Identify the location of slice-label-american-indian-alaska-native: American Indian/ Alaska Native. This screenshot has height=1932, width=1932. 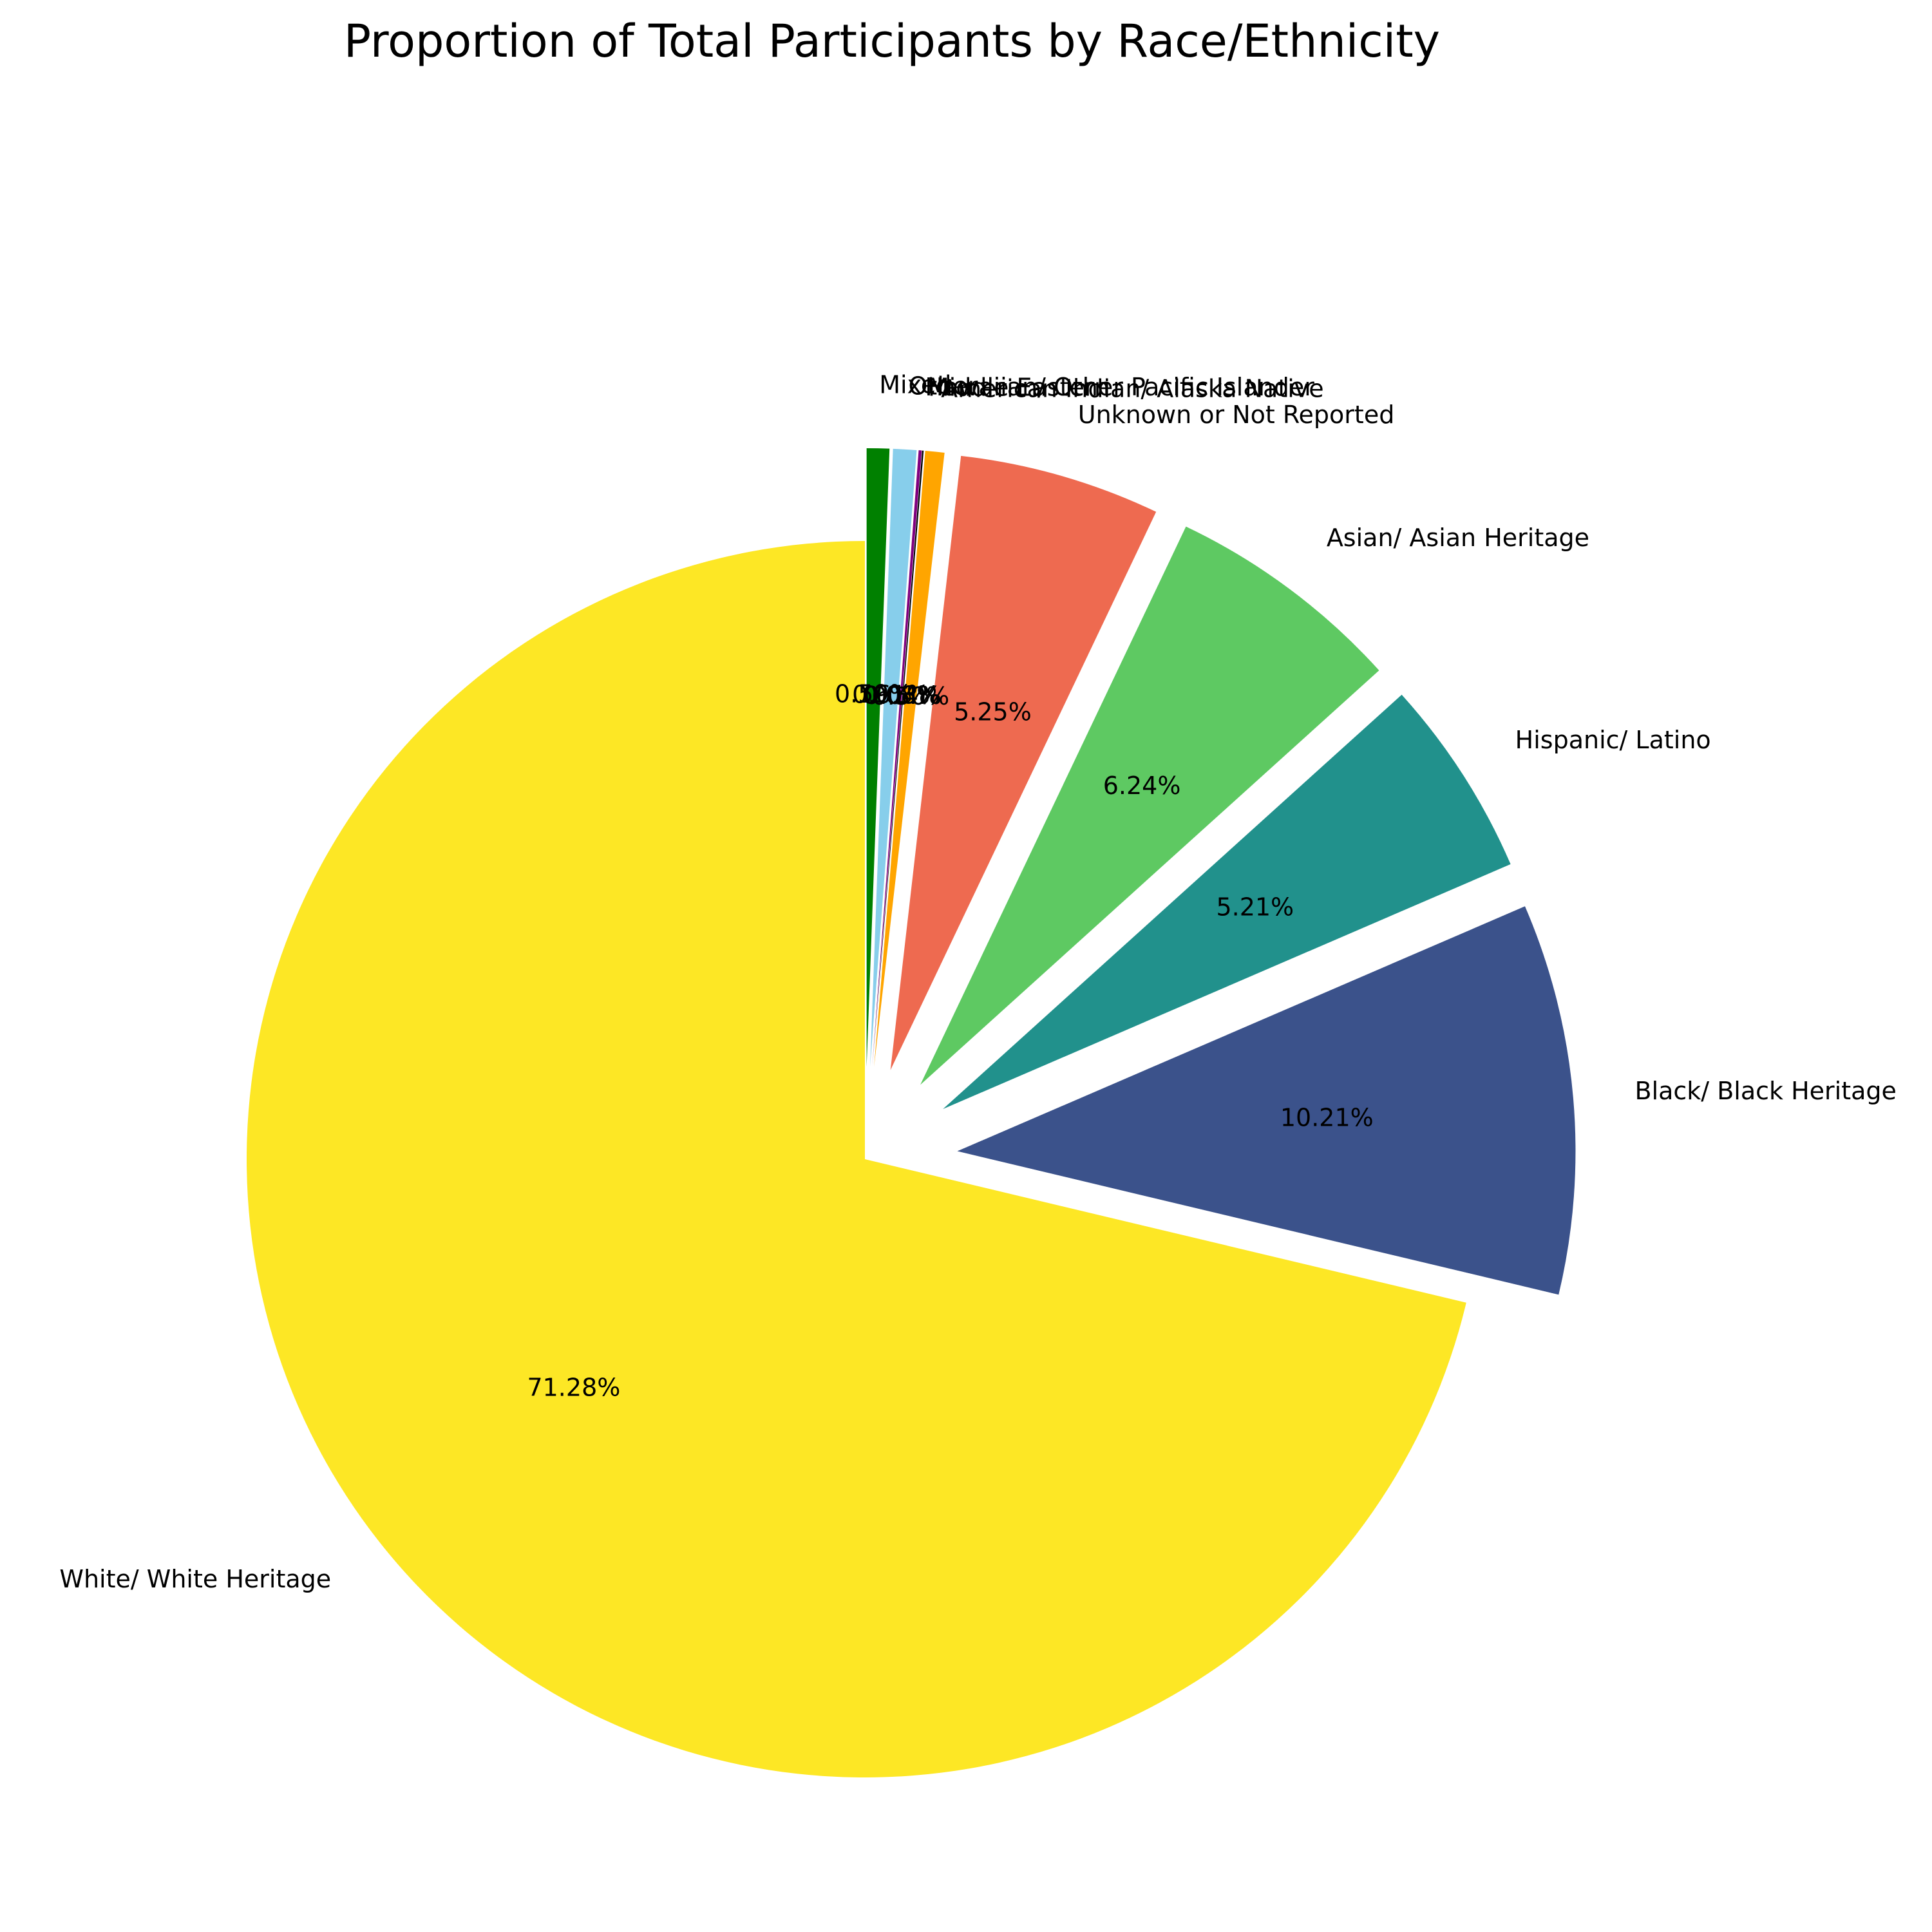
(1132, 388).